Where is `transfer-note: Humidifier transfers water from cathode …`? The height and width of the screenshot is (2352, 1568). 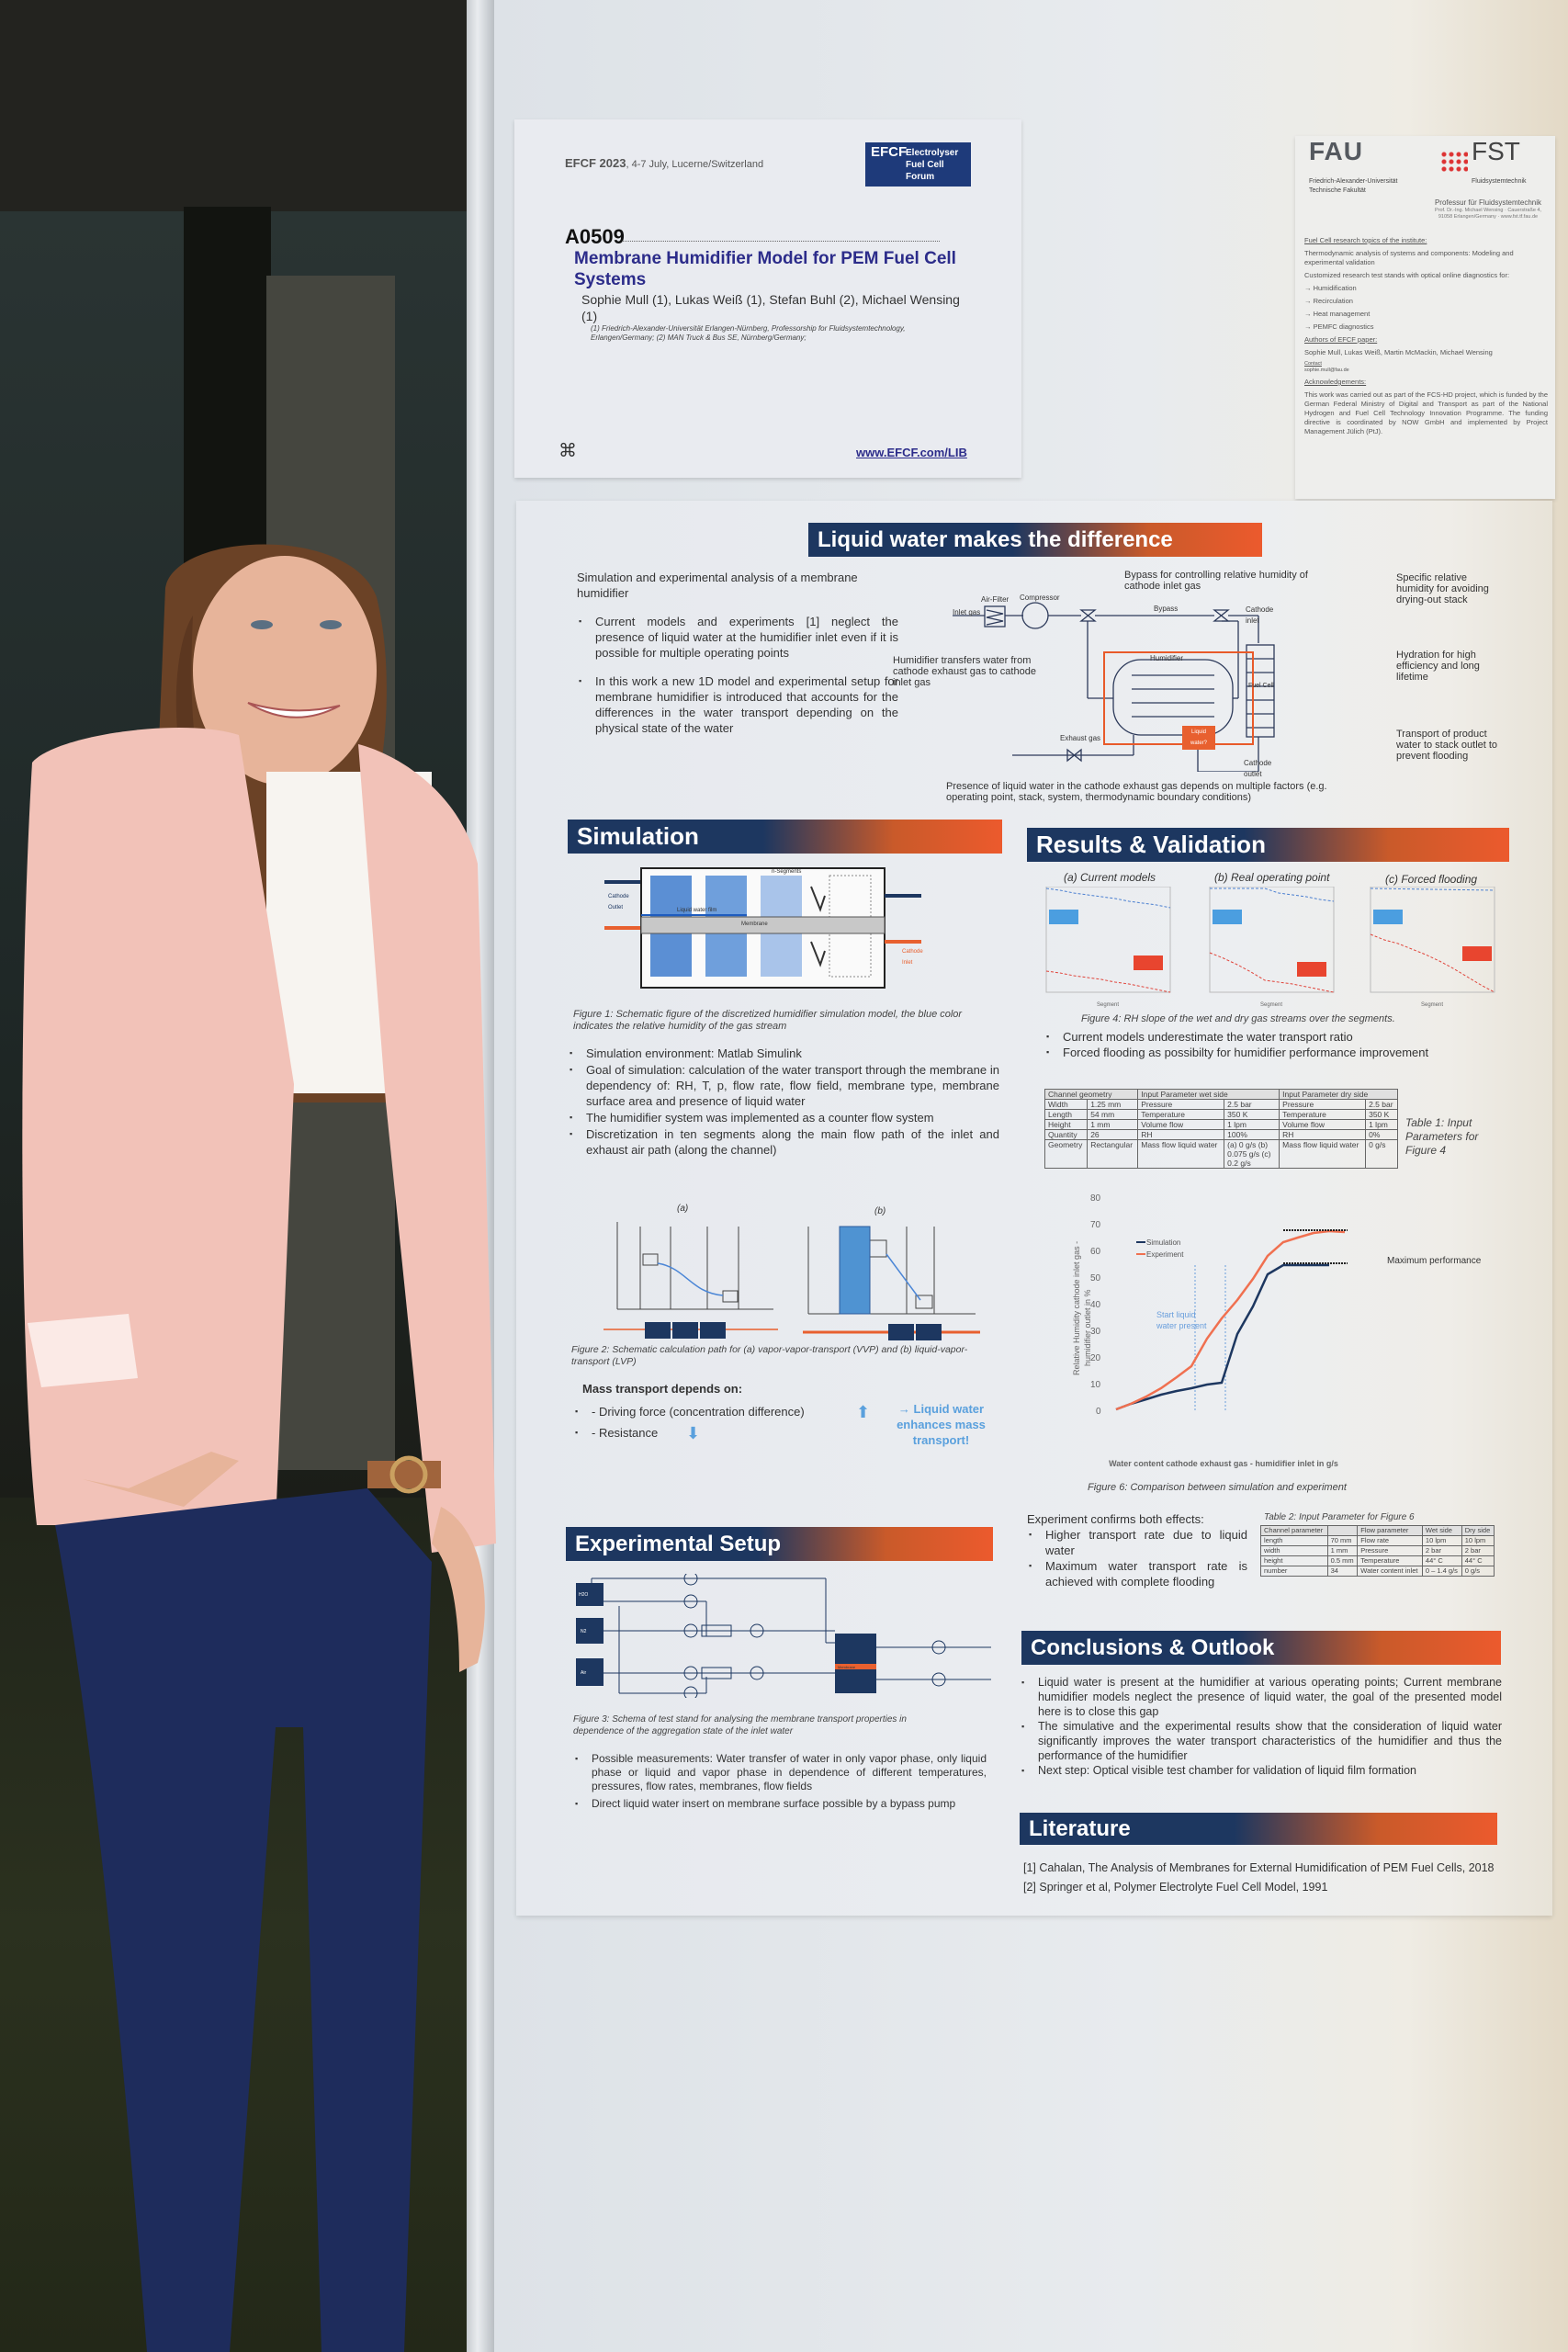 transfer-note: Humidifier transfers water from cathode … is located at coordinates (964, 671).